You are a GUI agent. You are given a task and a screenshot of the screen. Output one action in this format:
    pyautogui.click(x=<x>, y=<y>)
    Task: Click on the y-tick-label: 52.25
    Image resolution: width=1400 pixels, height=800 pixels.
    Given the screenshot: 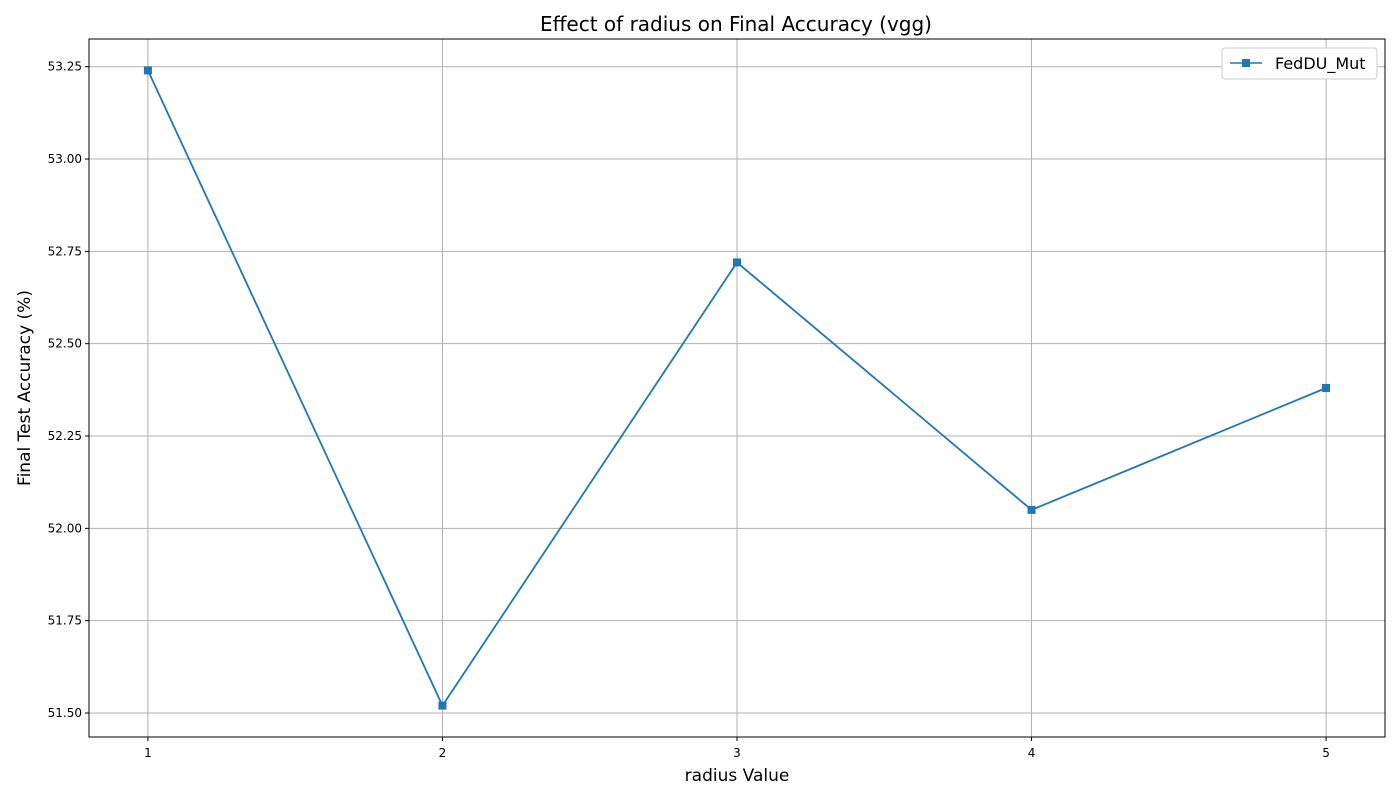 What is the action you would take?
    pyautogui.click(x=65, y=436)
    